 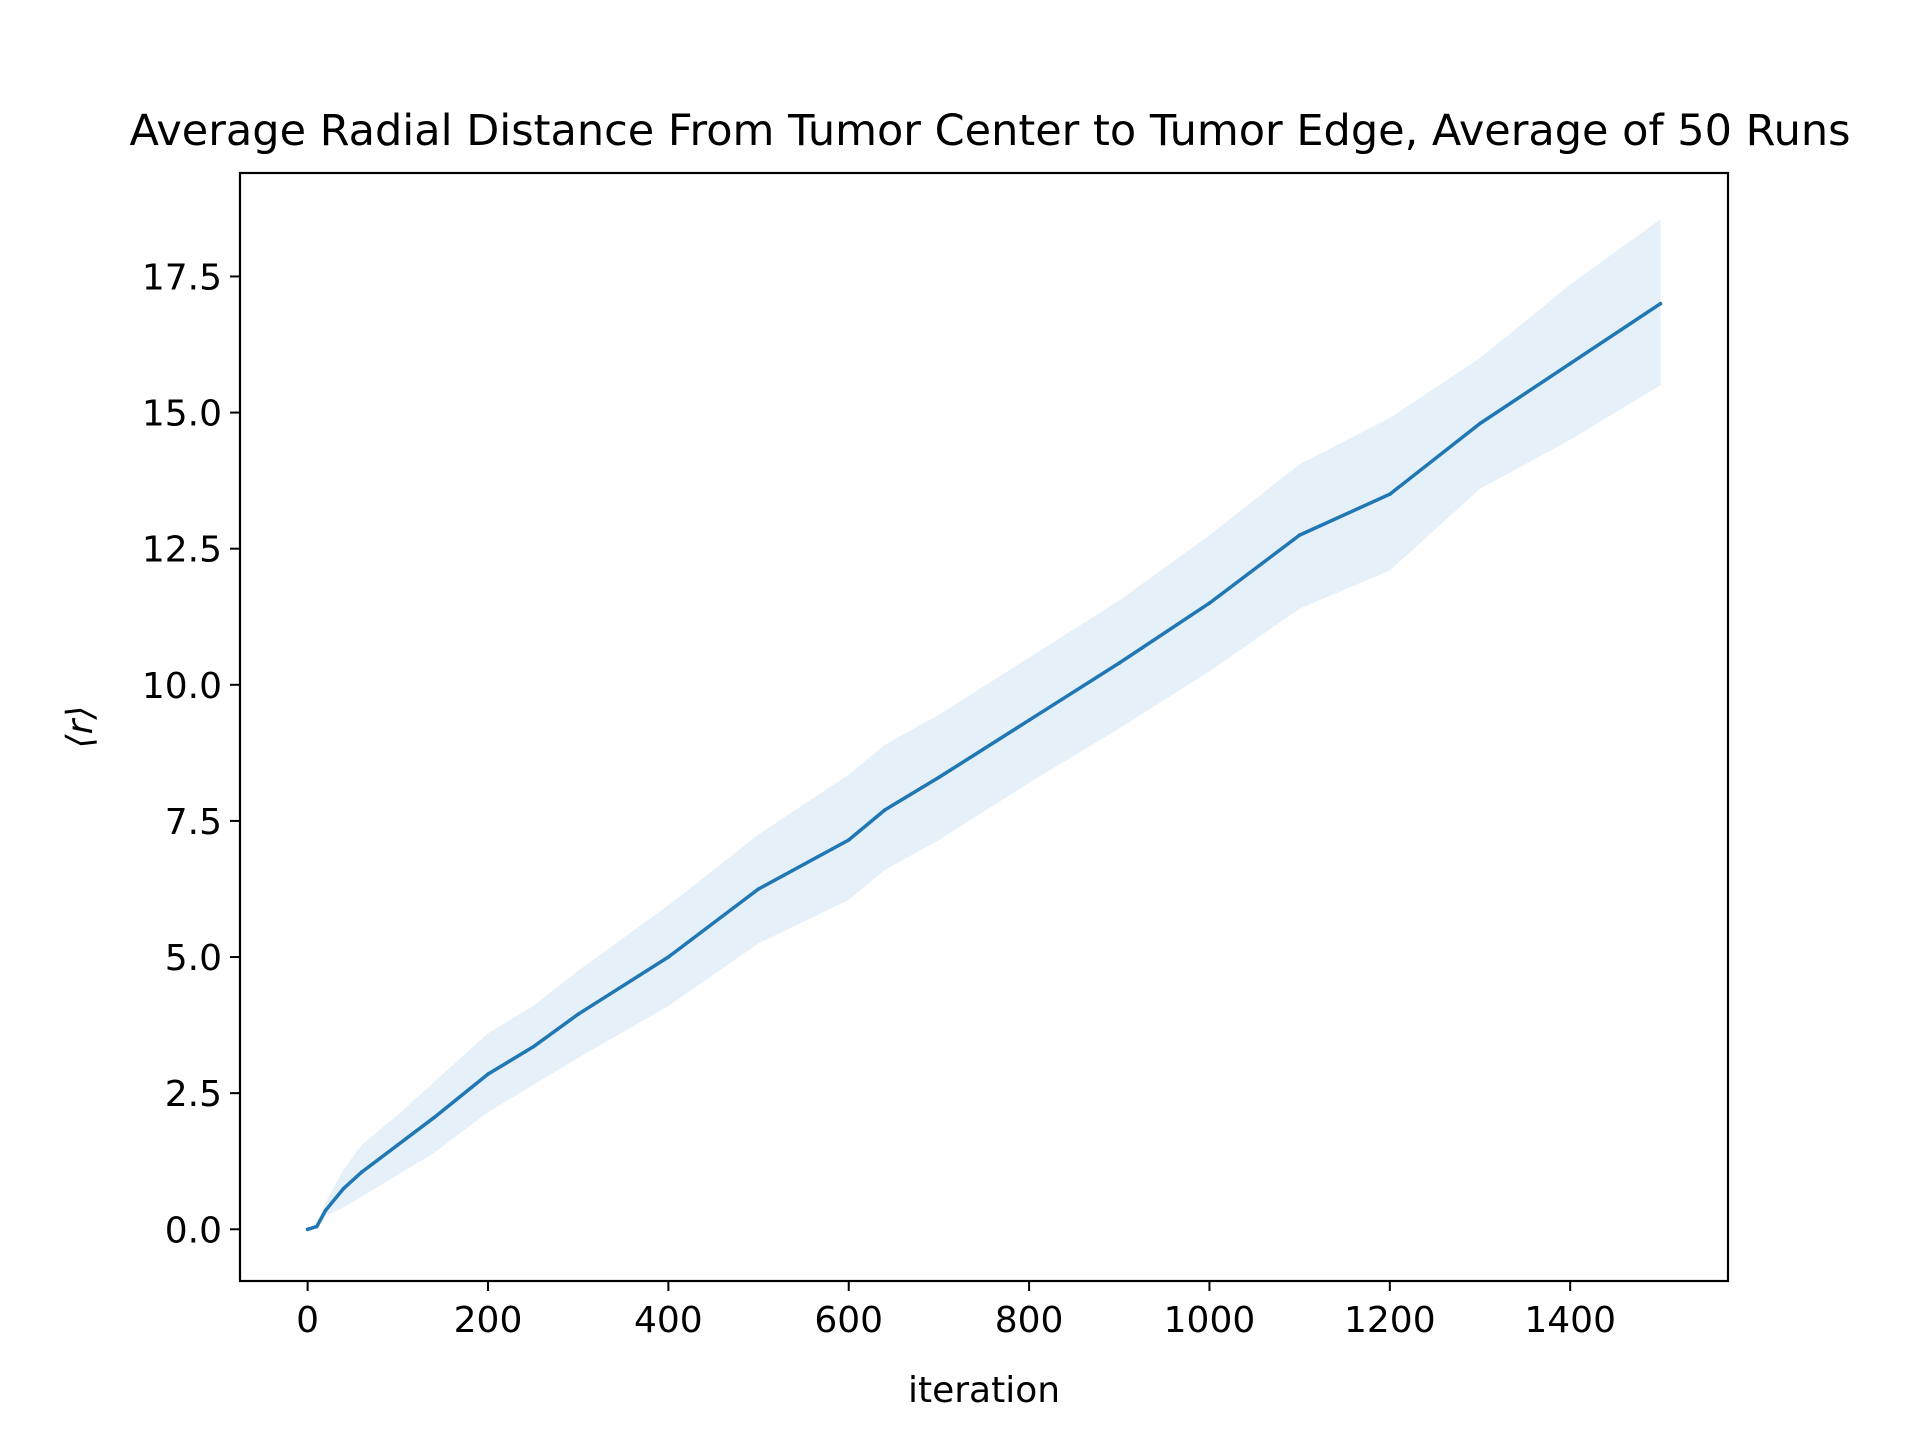 I want to click on x-tick-label: 800, so click(x=1029, y=1320).